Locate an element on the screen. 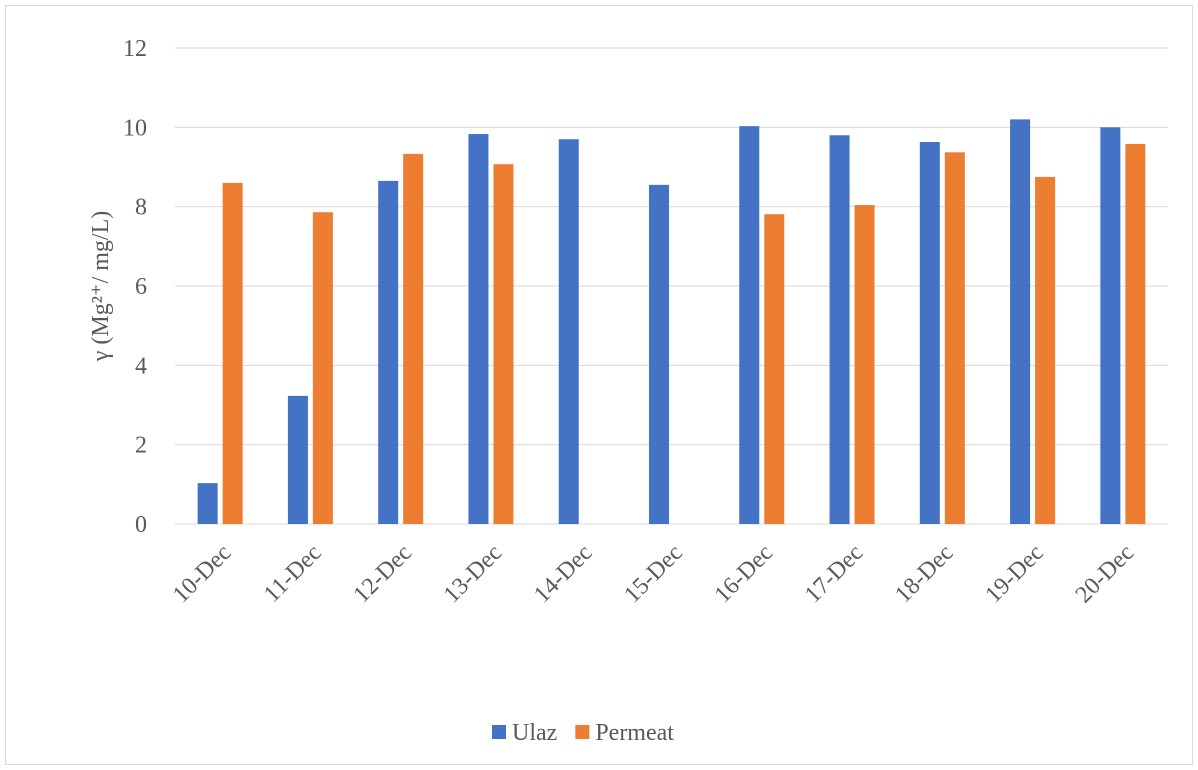 Image resolution: width=1198 pixels, height=770 pixels. y-tick-label: 4 is located at coordinates (141, 366).